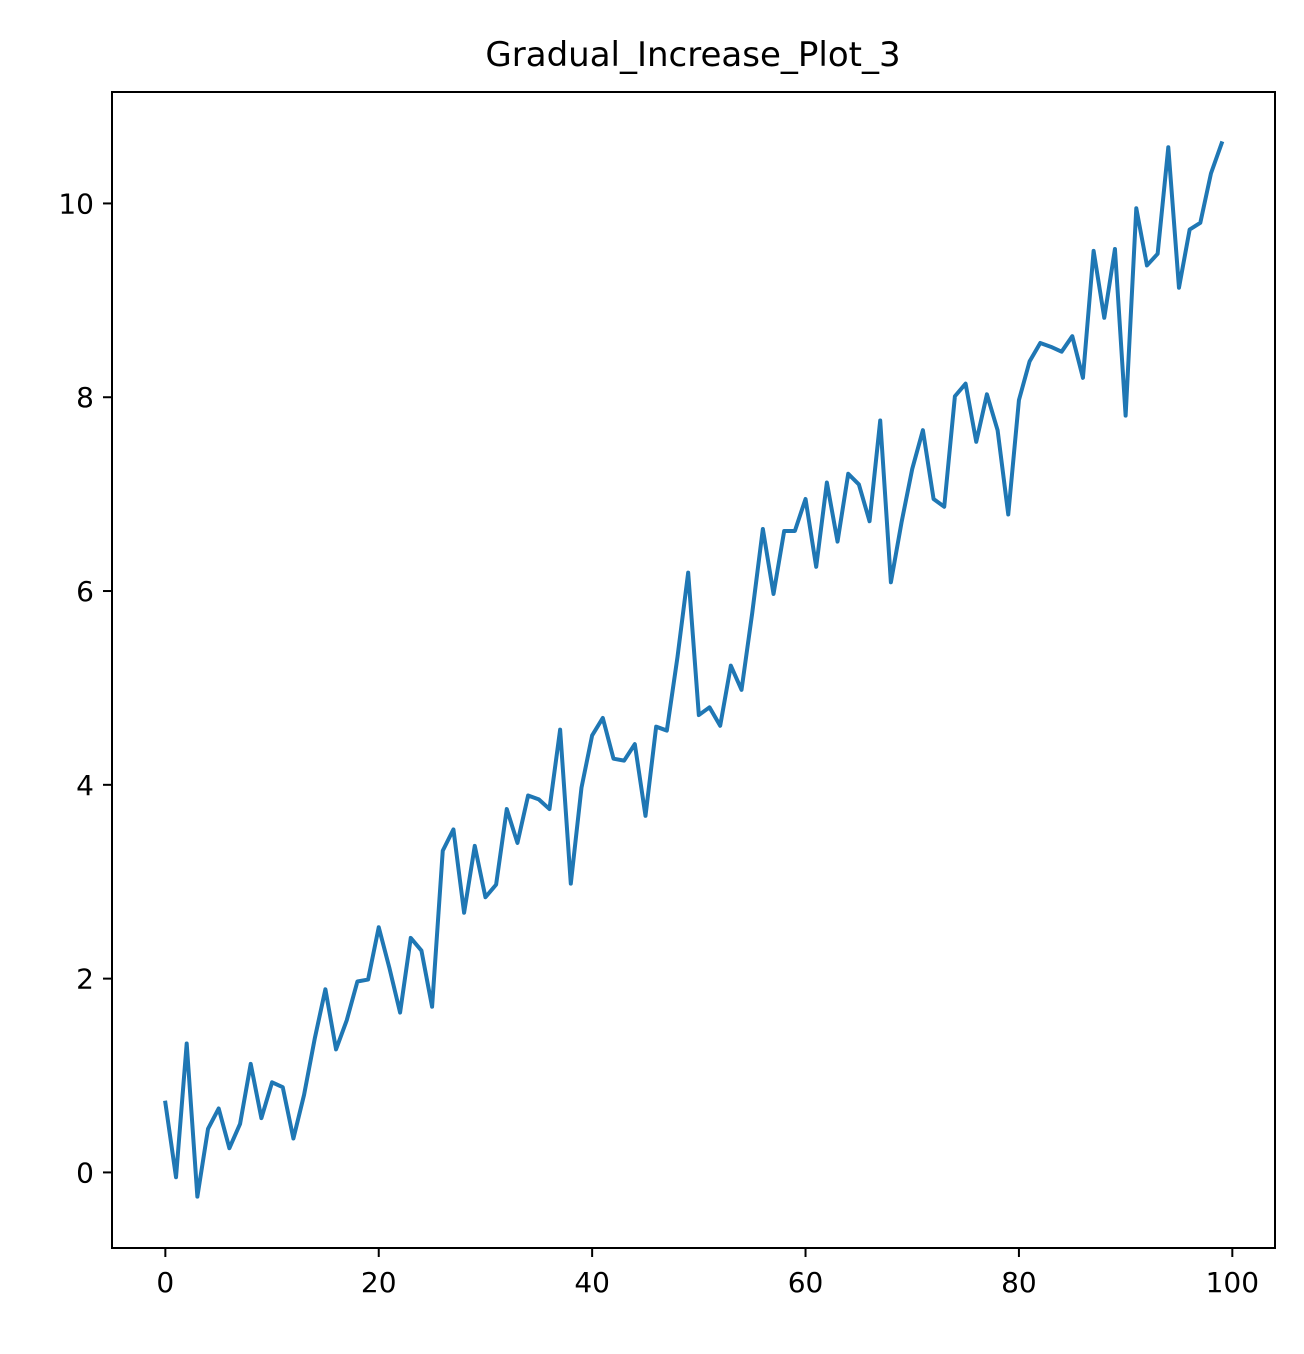  What do you see at coordinates (1232, 1282) in the screenshot?
I see `x-tick-label: 100` at bounding box center [1232, 1282].